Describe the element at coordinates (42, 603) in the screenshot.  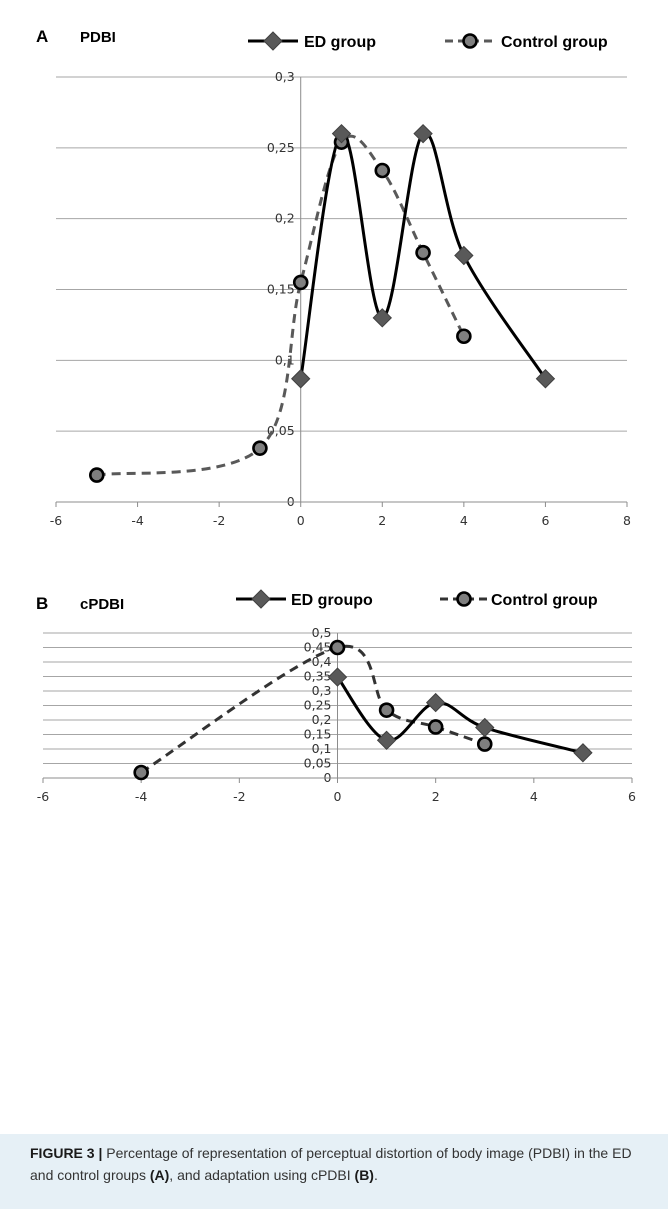
I see `panel-label-b: B` at that location.